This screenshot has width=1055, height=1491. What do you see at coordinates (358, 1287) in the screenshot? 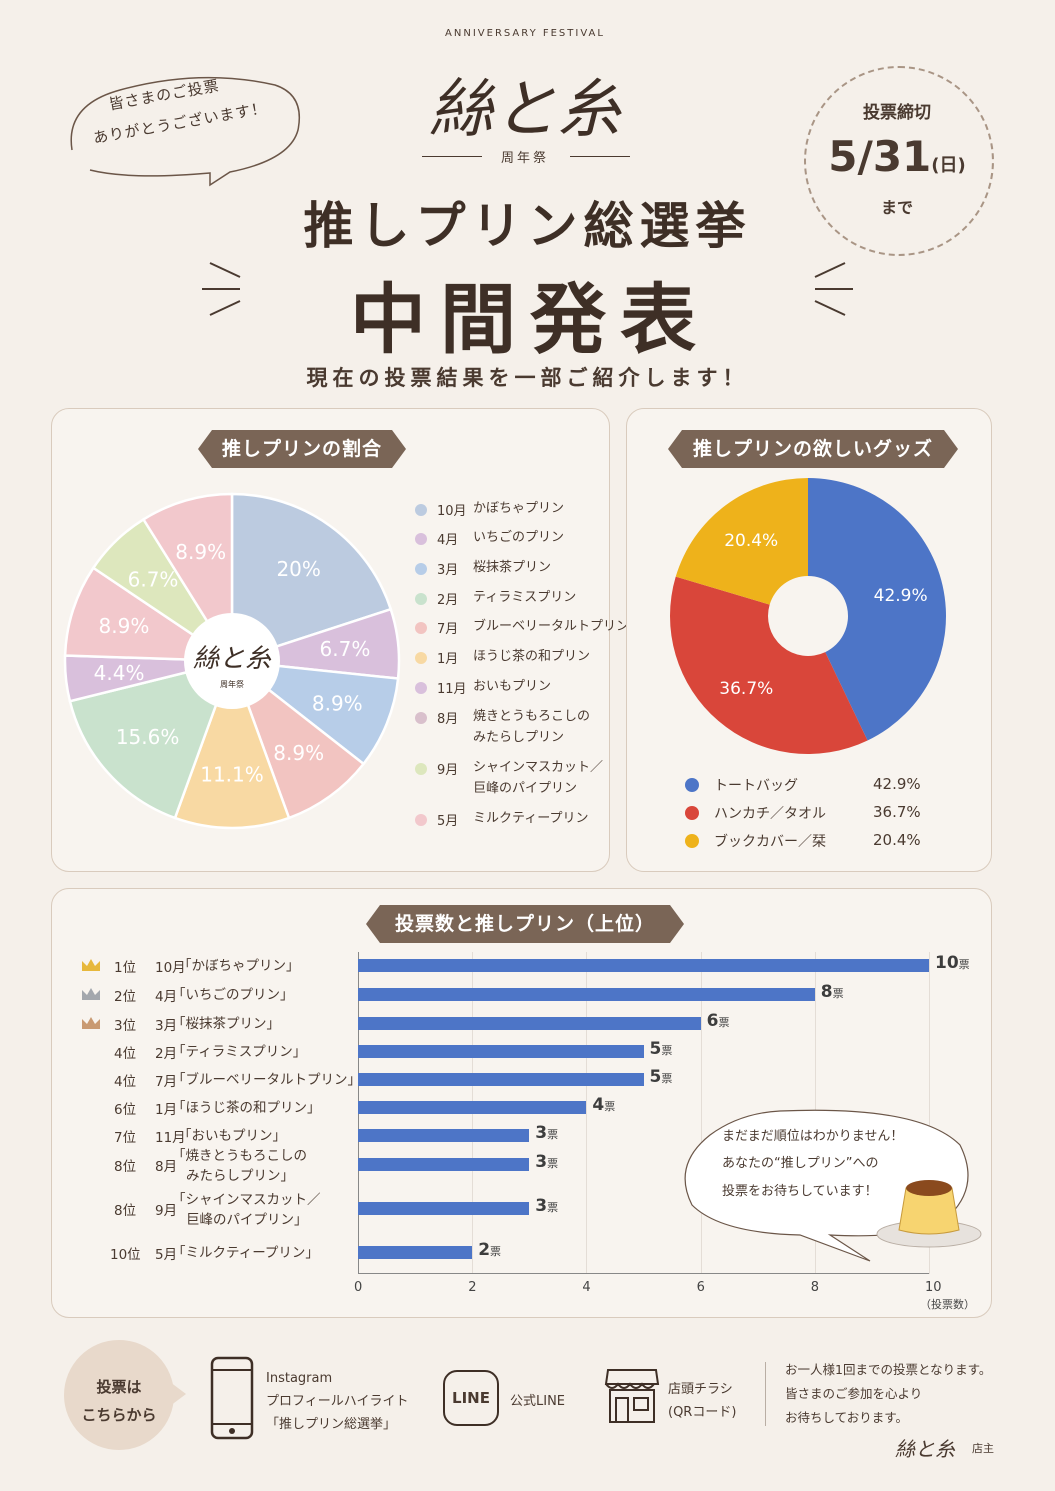
I see `x-tick-label: 0` at bounding box center [358, 1287].